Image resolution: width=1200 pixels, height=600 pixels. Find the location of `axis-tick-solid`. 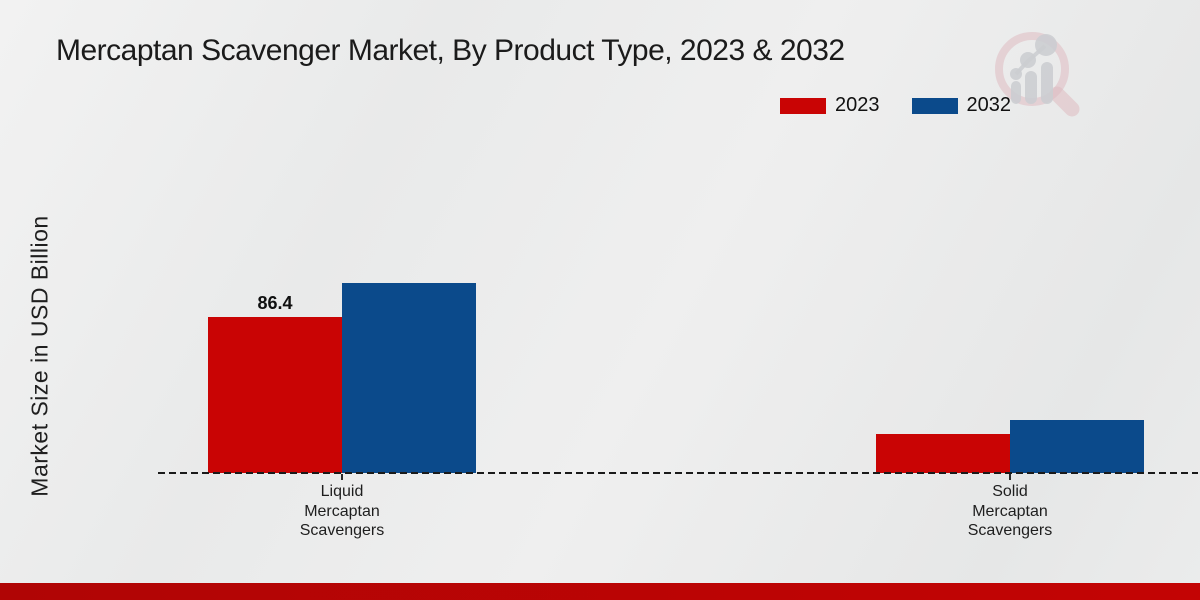

axis-tick-solid is located at coordinates (1010, 477).